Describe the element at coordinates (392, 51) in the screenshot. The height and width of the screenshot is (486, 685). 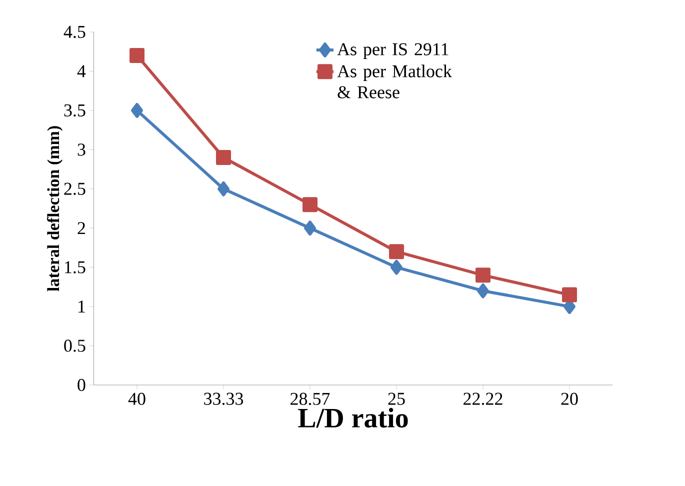
I see `legend-label: As per IS 2911` at that location.